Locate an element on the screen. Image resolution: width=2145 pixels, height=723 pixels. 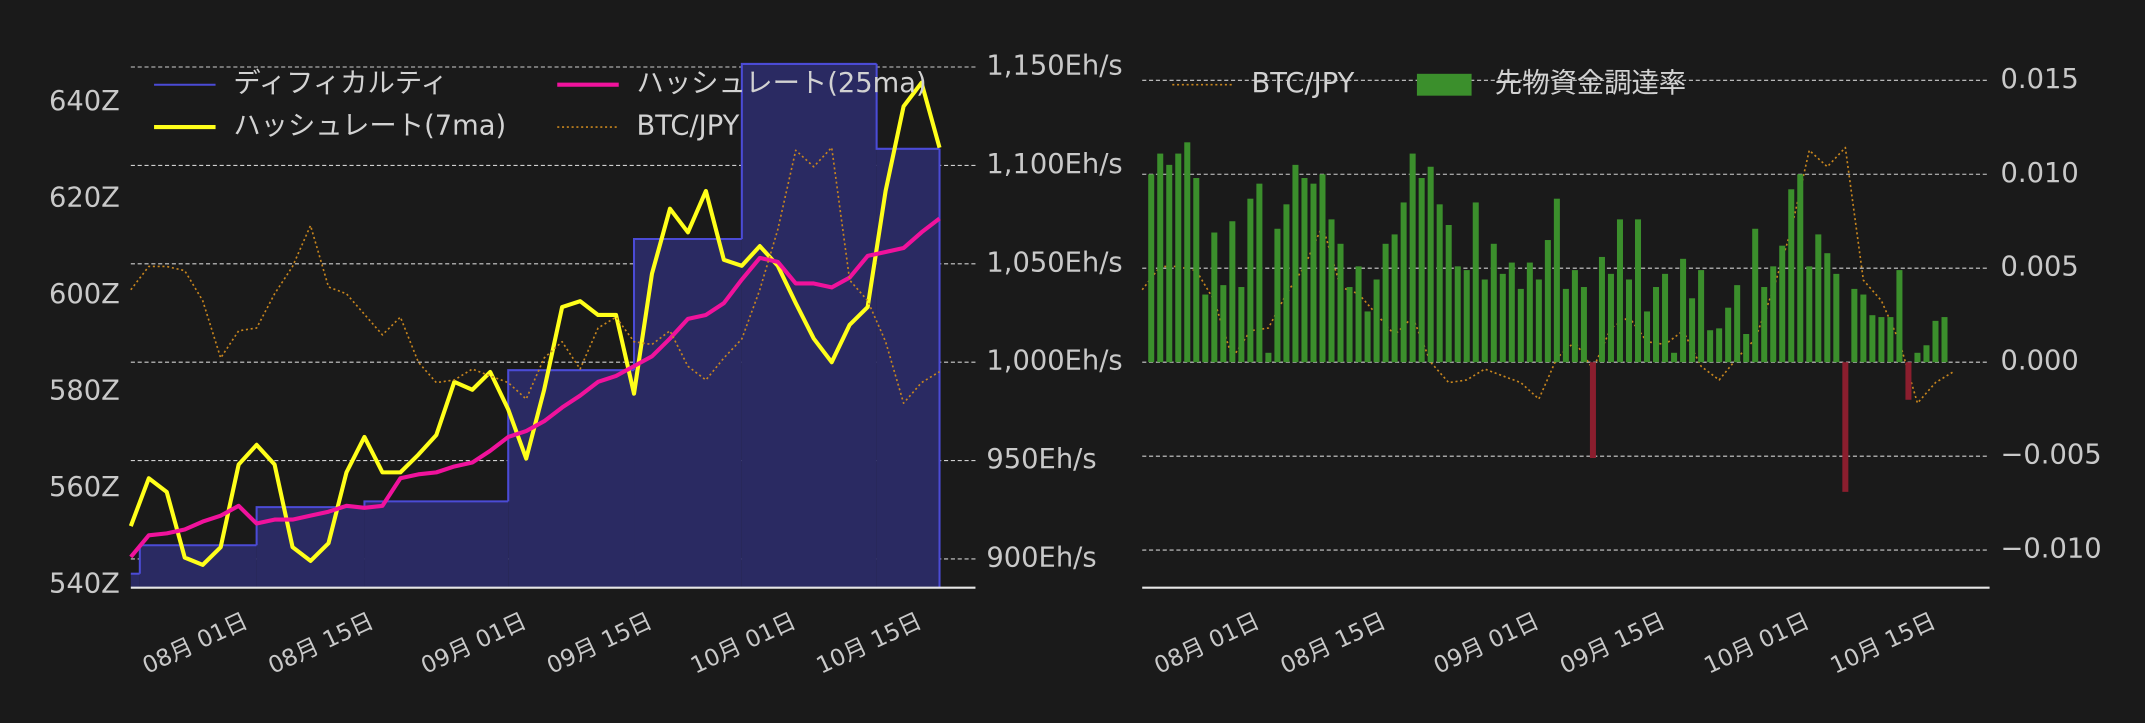
y-tick-label: 0.015 is located at coordinates (2040, 79).